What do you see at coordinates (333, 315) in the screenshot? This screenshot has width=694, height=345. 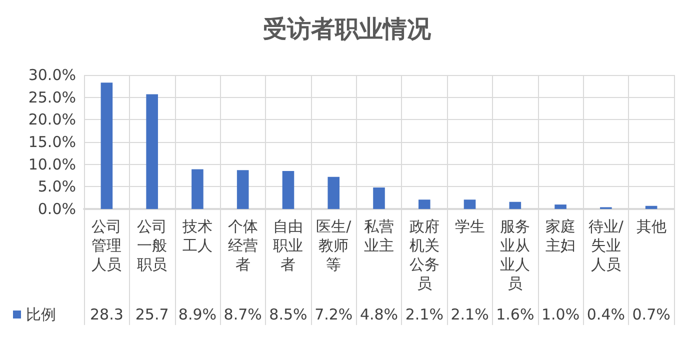 I see `data-label: 7.2%` at bounding box center [333, 315].